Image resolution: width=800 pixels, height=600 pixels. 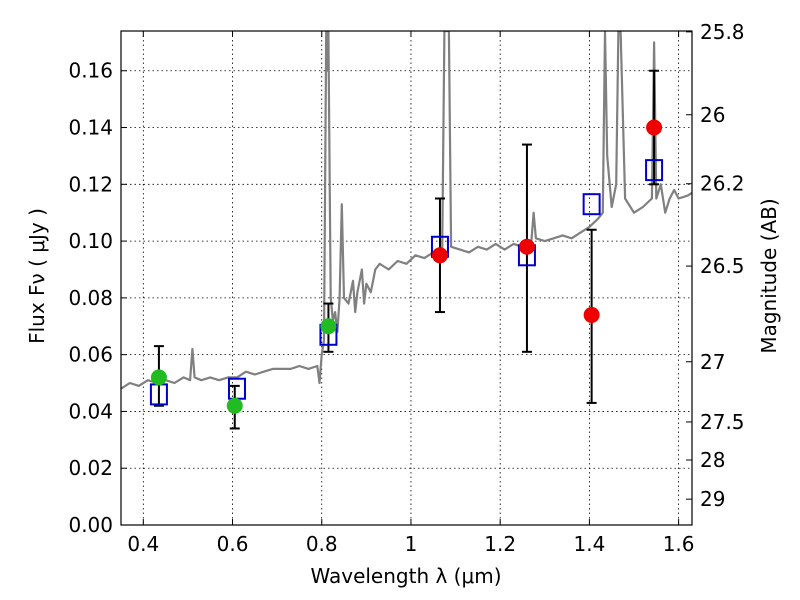 I want to click on x-tick-label: 0.4, so click(x=143, y=544).